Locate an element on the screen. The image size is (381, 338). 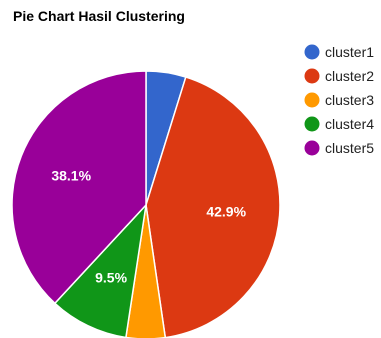
legend-item-cluster4: cluster4 is located at coordinates (339, 124).